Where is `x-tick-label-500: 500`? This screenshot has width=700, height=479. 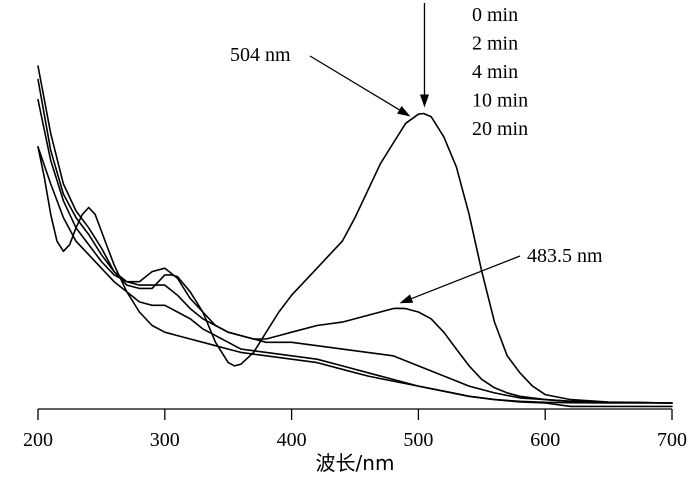 x-tick-label-500: 500 is located at coordinates (418, 440).